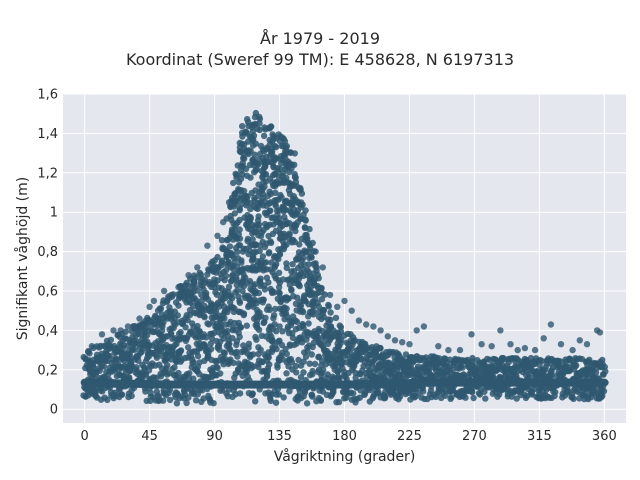 This screenshot has width=640, height=480. I want to click on chart-title-line-1: År 1979 - 2019, so click(320, 38).